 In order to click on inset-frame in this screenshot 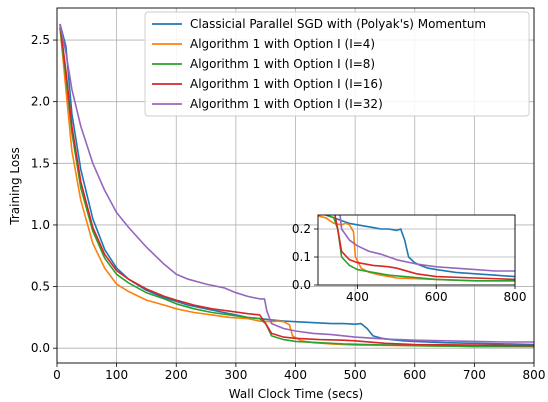, I will do `click(416, 250)`.